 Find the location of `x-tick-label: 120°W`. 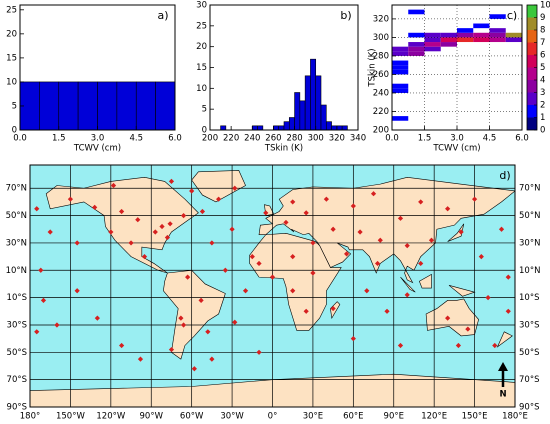

x-tick-label: 120°W is located at coordinates (110, 417).